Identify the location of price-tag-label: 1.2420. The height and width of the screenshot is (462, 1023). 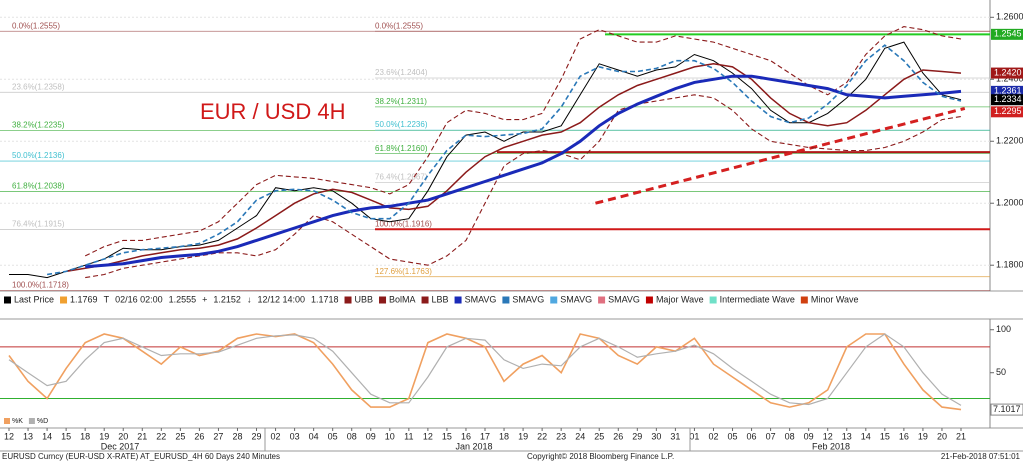
(1008, 72).